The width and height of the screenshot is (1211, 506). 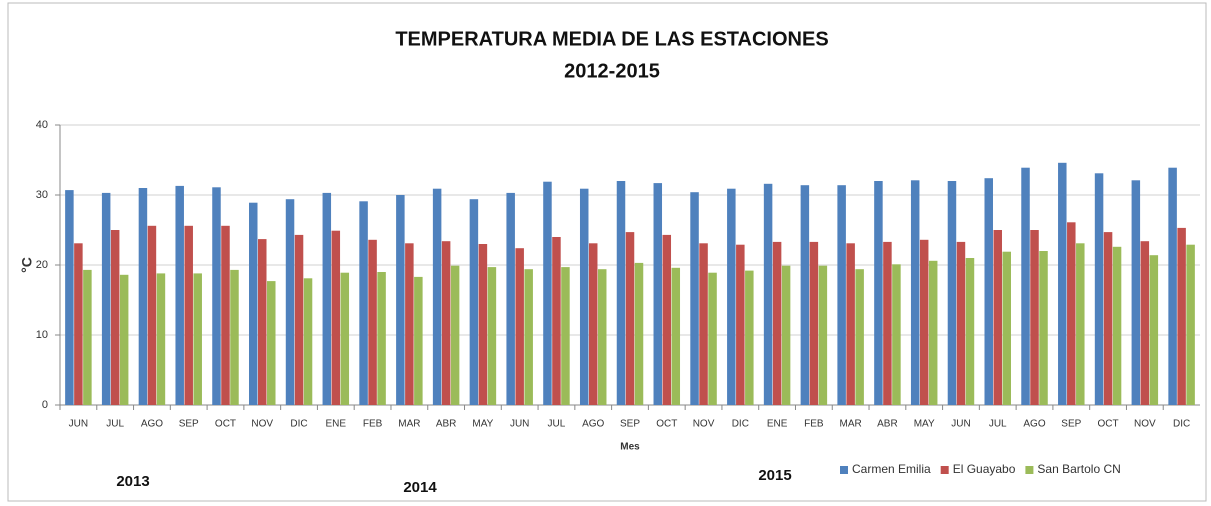 What do you see at coordinates (814, 424) in the screenshot?
I see `x-tick-label: FEB` at bounding box center [814, 424].